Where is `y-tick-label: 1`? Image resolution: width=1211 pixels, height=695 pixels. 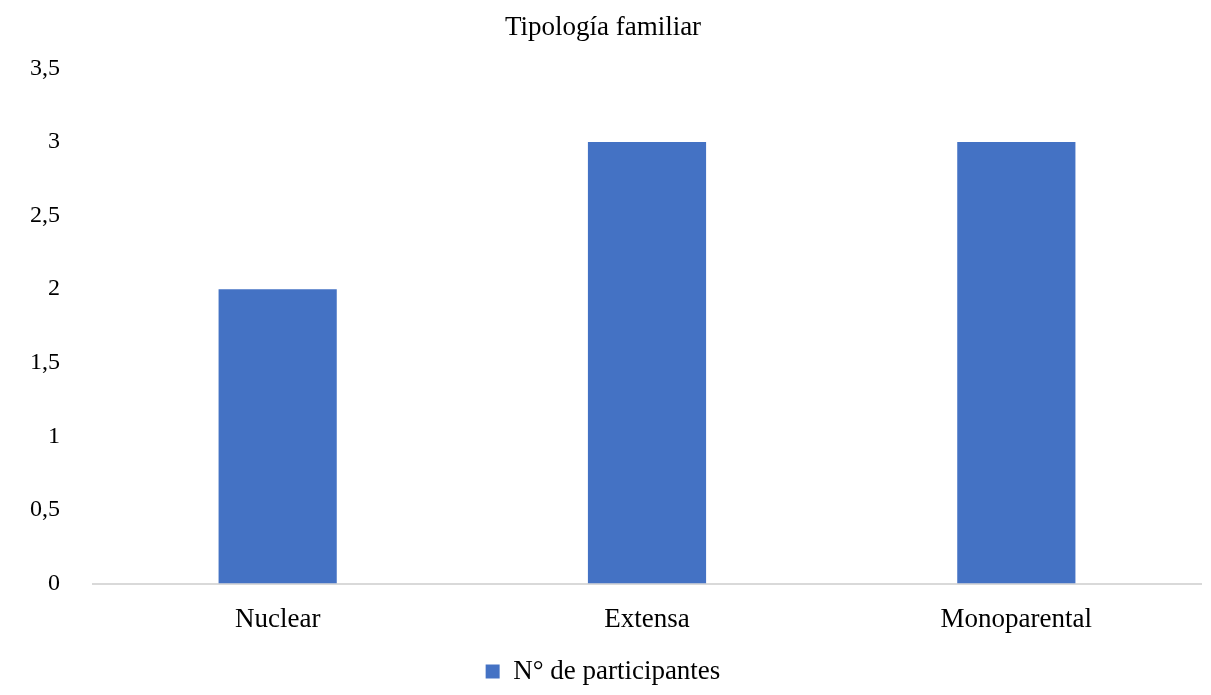 y-tick-label: 1 is located at coordinates (54, 434).